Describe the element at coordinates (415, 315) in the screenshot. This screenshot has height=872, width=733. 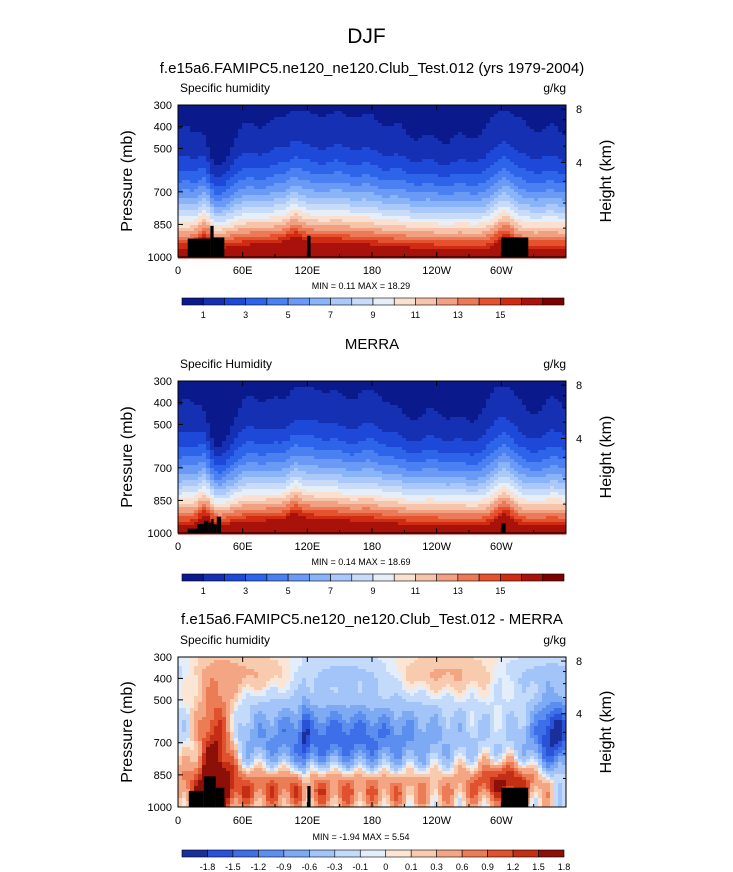
I see `colorbar-label: 11` at that location.